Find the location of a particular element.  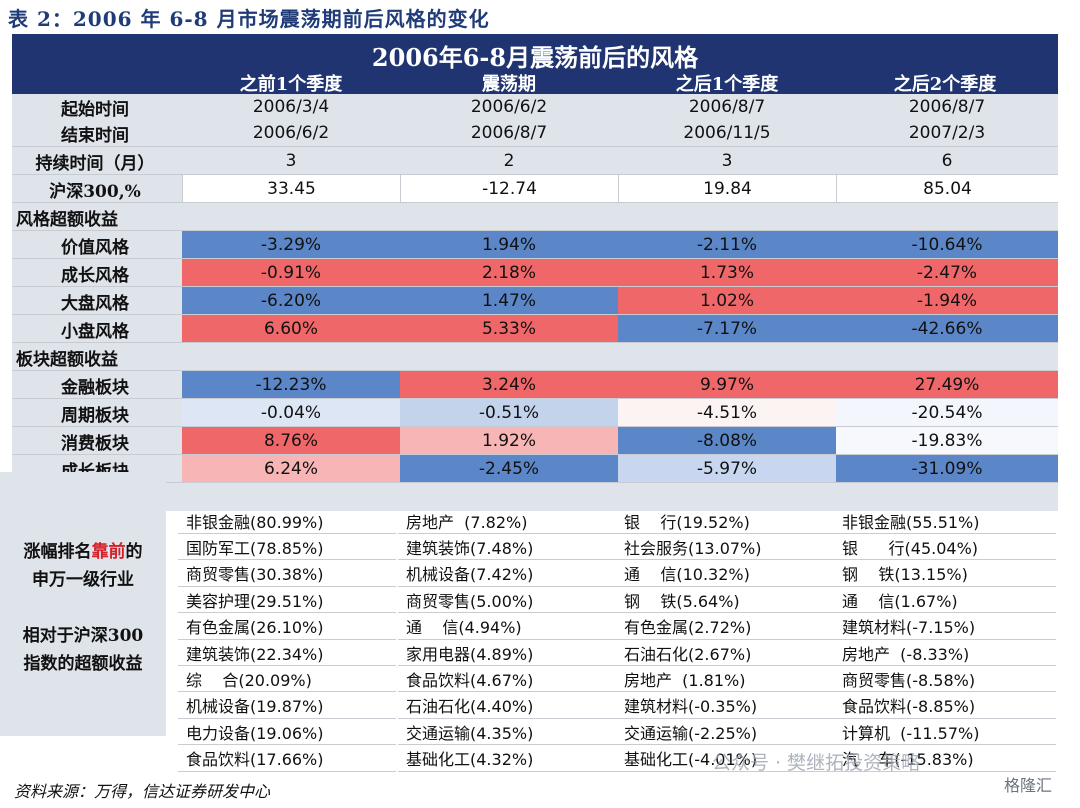

metric-cell: -3.29% is located at coordinates (291, 245).